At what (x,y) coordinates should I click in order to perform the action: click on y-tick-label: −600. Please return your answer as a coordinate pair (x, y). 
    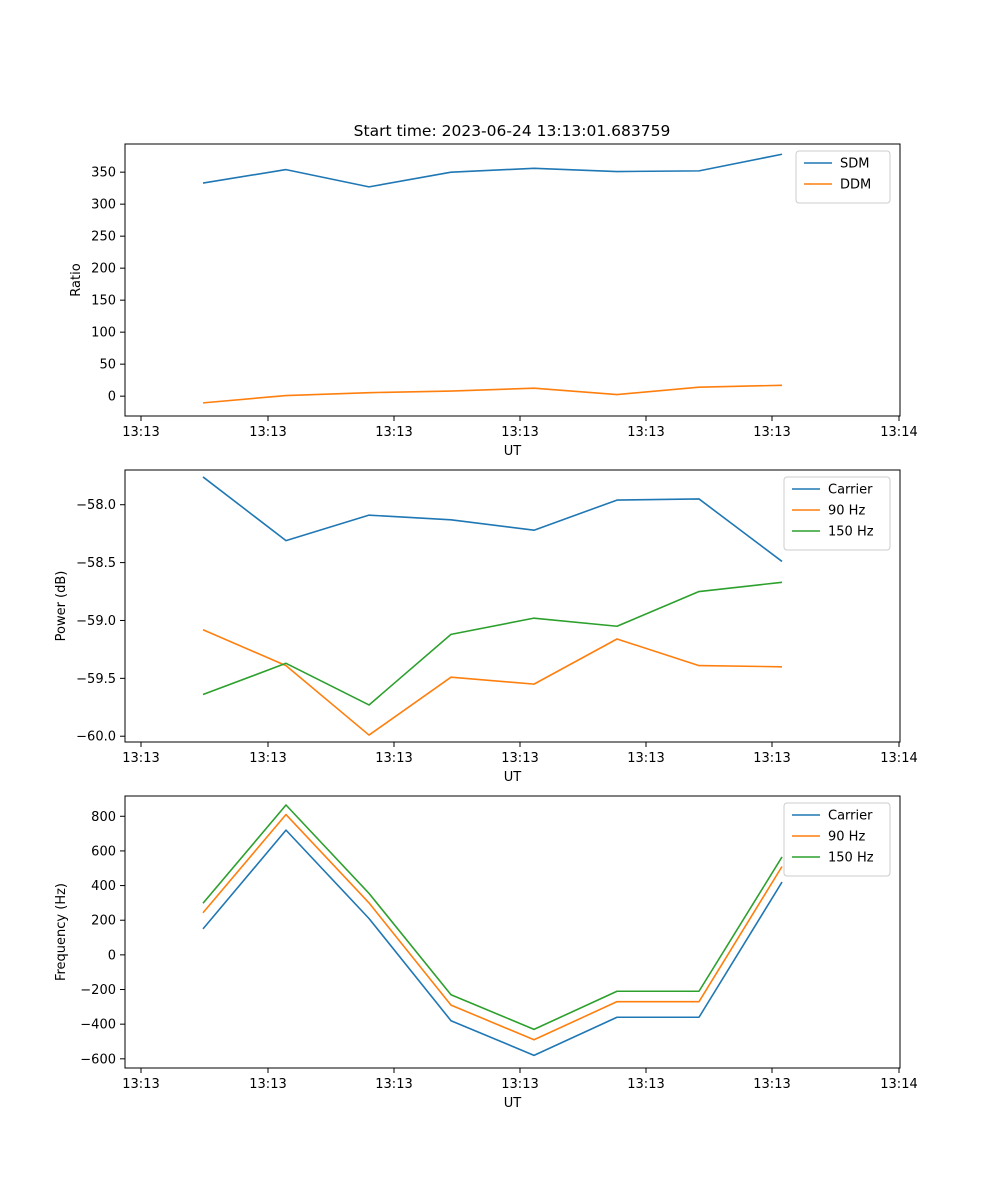
    Looking at the image, I should click on (98, 1059).